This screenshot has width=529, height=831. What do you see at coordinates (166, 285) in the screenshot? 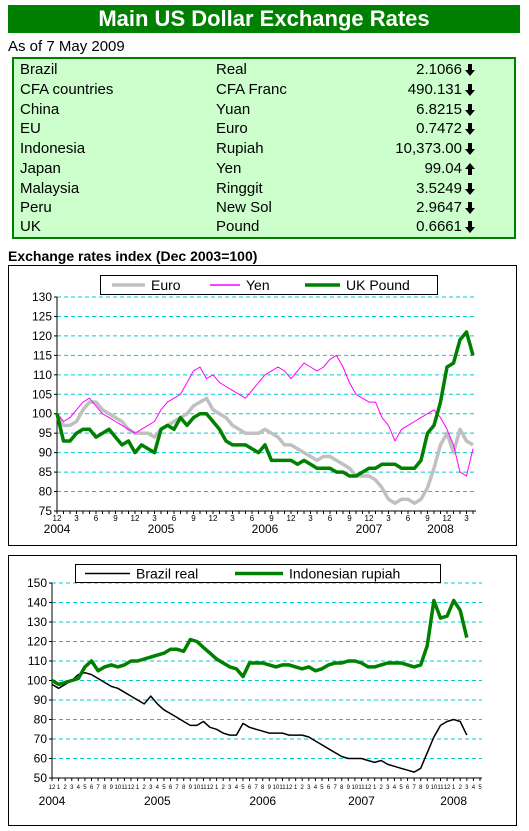
I see `legend-label: Euro` at bounding box center [166, 285].